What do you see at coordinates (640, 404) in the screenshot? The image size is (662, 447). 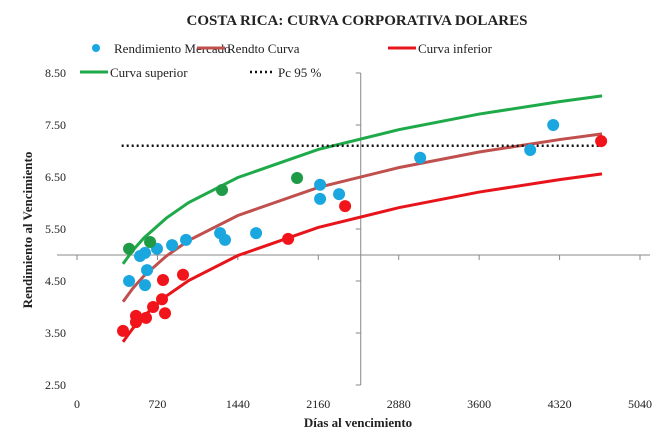 I see `x-tick-label: 5040` at bounding box center [640, 404].